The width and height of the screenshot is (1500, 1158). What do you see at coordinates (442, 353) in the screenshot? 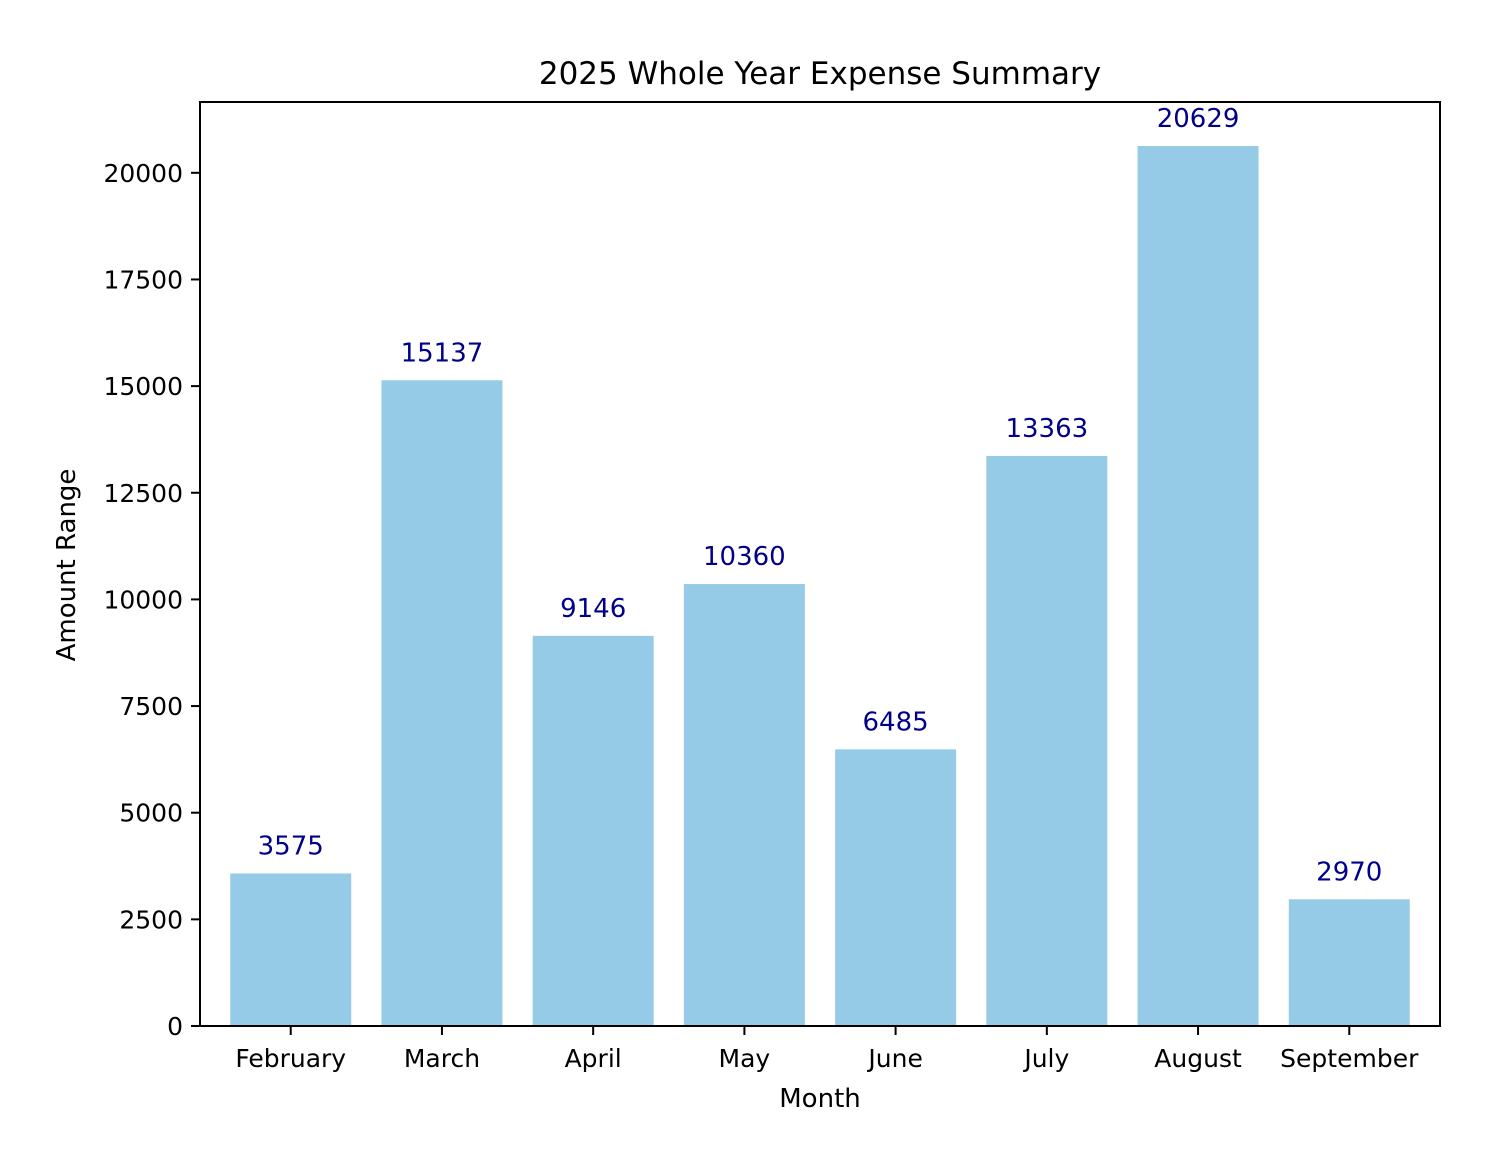
I see `data-label-march: 15137` at bounding box center [442, 353].